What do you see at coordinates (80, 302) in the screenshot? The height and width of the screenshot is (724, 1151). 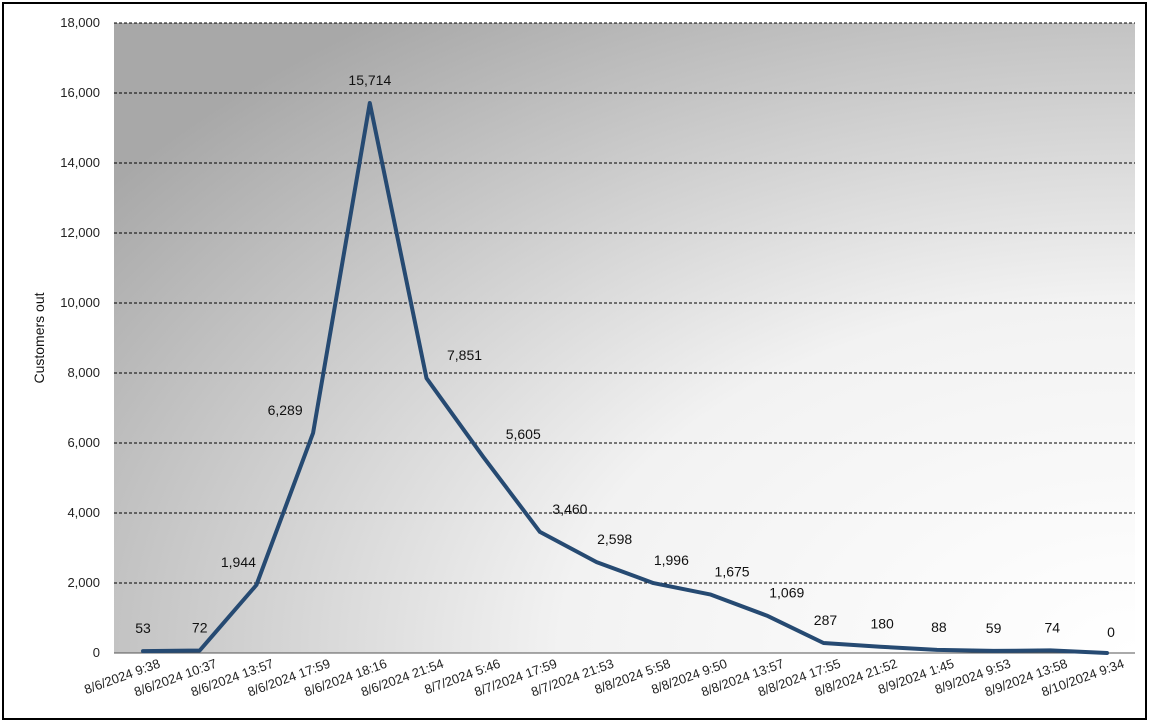 I see `y-tick-label: 10,000` at bounding box center [80, 302].